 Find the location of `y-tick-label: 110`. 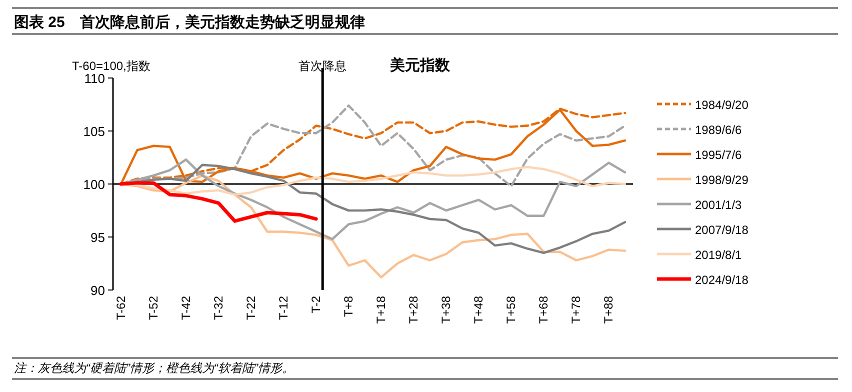

y-tick-label: 110 is located at coordinates (94, 78).